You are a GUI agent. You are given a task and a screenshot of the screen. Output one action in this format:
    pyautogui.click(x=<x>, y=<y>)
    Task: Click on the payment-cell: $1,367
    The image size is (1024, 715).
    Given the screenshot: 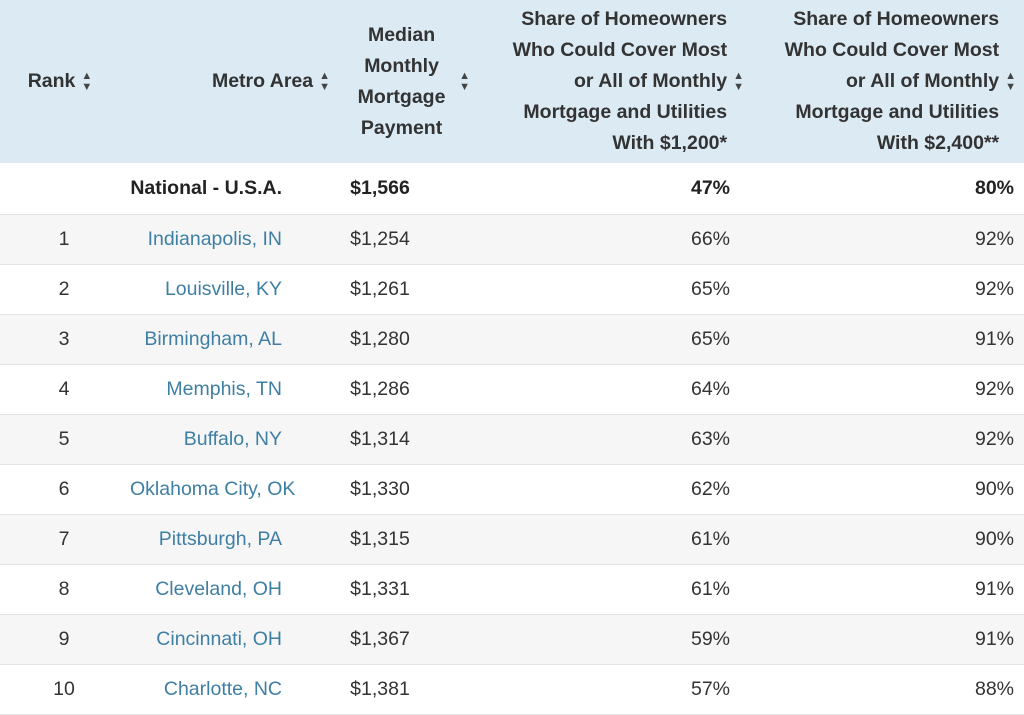 What is the action you would take?
    pyautogui.click(x=380, y=638)
    